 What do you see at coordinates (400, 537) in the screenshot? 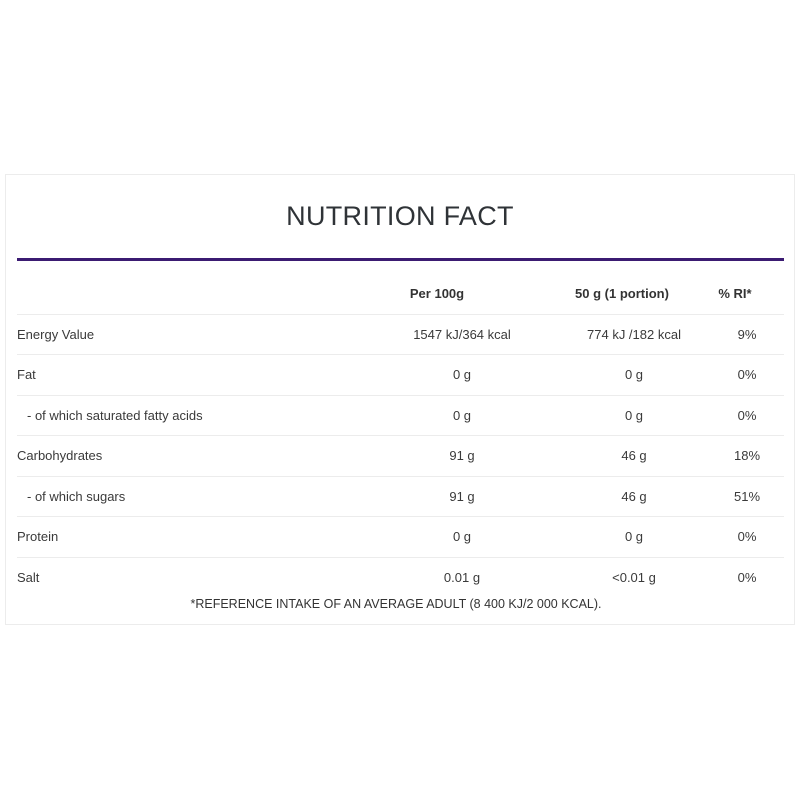
I see `table-row-protein: Protein 0 g 0 g 0%` at bounding box center [400, 537].